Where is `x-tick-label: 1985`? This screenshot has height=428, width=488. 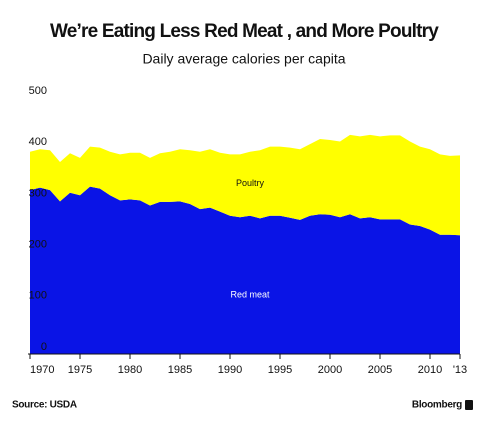
x-tick-label: 1985 is located at coordinates (180, 370).